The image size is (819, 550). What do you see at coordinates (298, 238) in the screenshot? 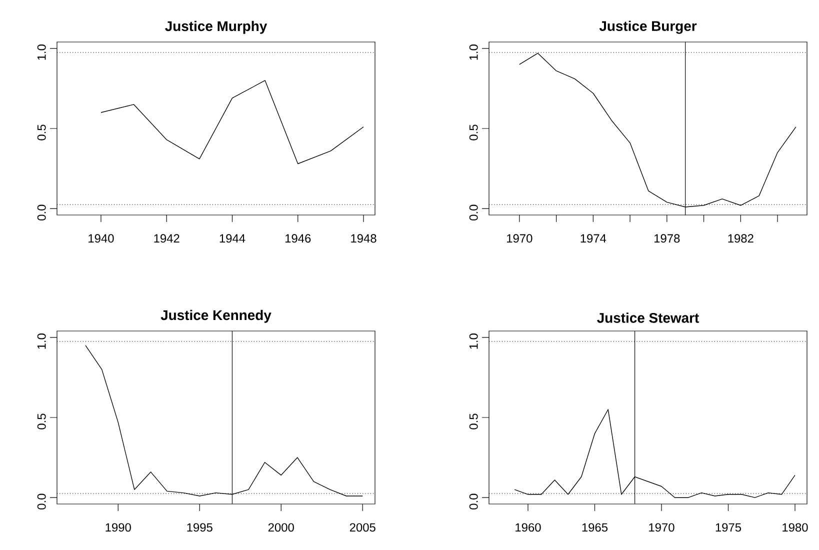
I see `x-tick-label: 1946` at bounding box center [298, 238].